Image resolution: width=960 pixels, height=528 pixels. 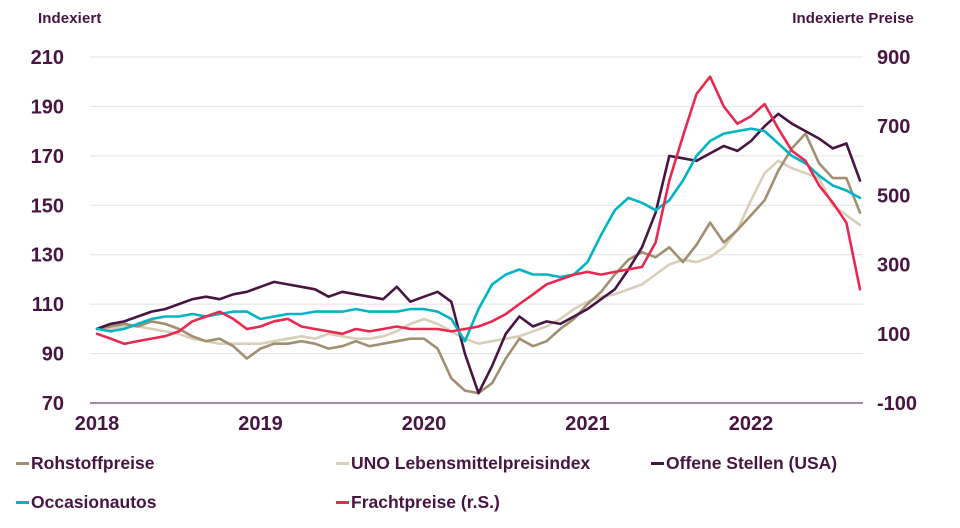 What do you see at coordinates (893, 127) in the screenshot?
I see `svg-text: 700` at bounding box center [893, 127].